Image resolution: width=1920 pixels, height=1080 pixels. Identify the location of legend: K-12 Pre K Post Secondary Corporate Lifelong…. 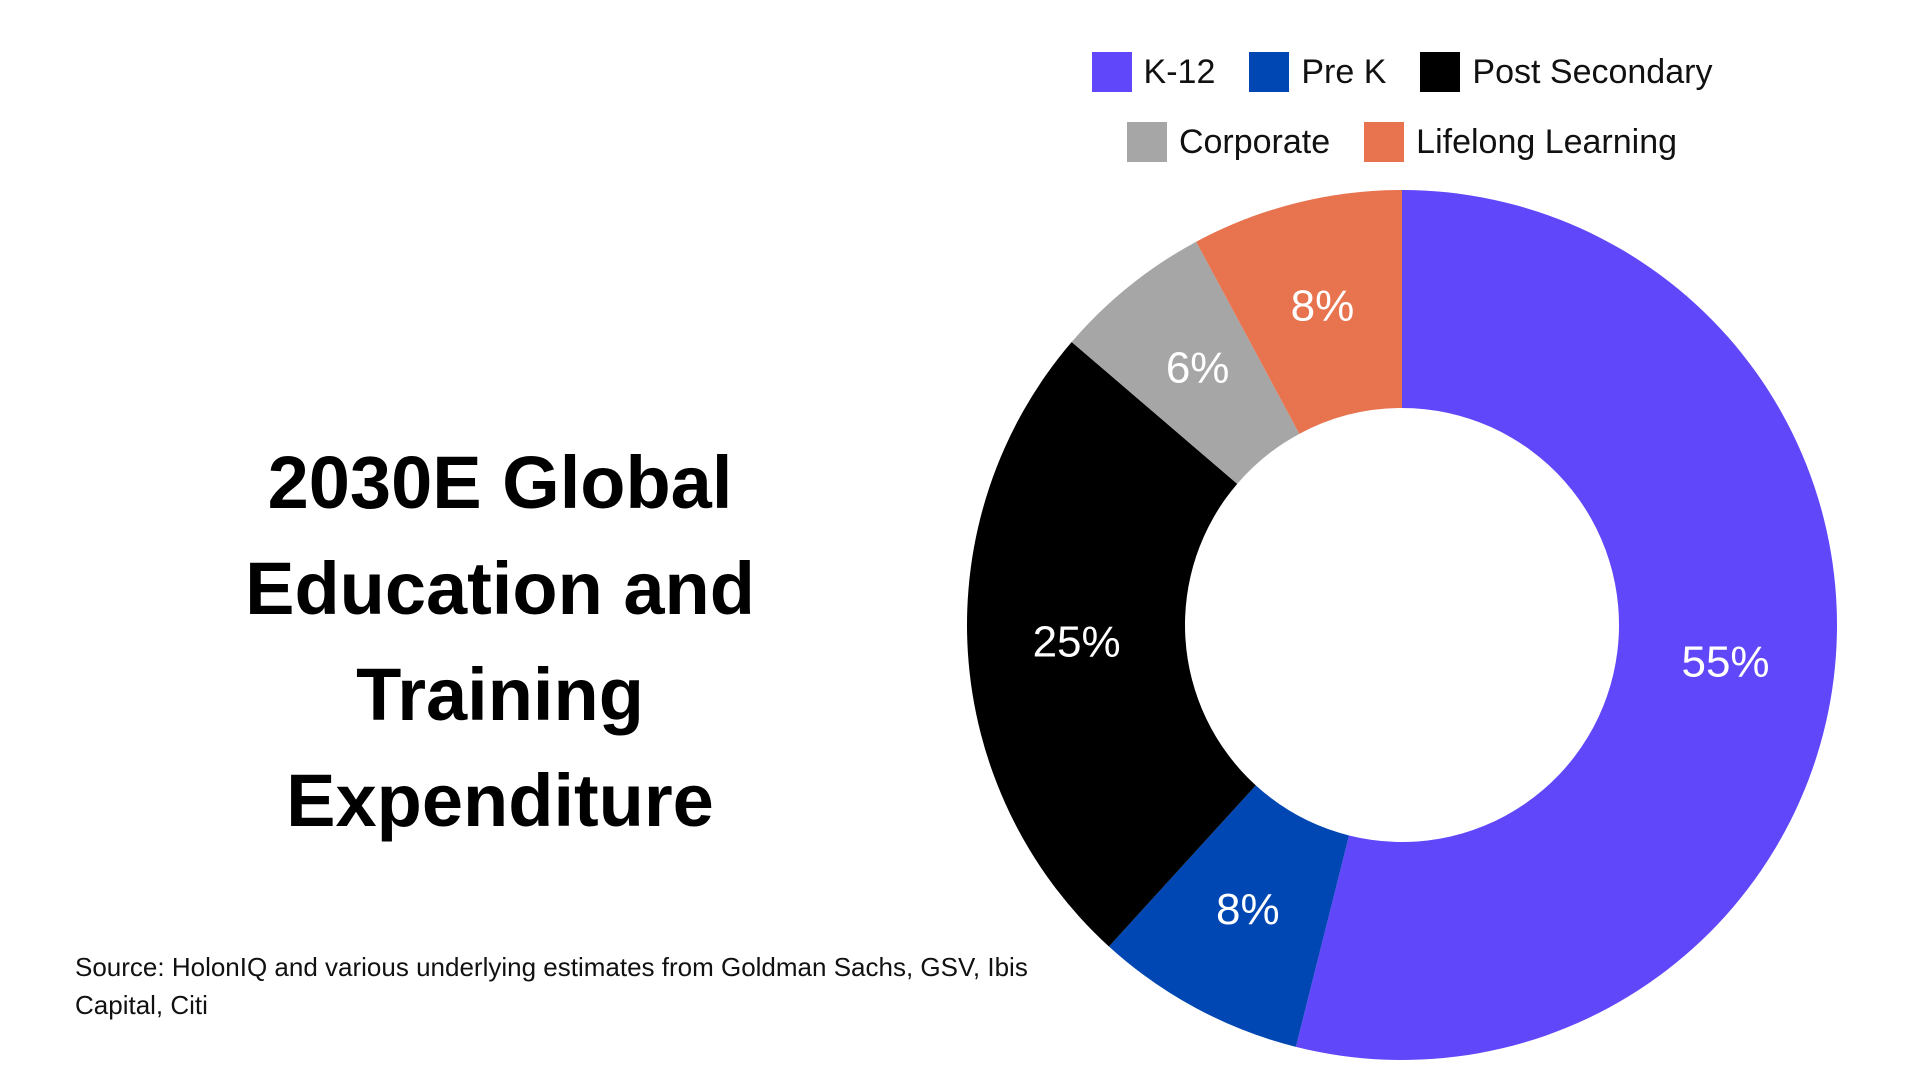
(1402, 107).